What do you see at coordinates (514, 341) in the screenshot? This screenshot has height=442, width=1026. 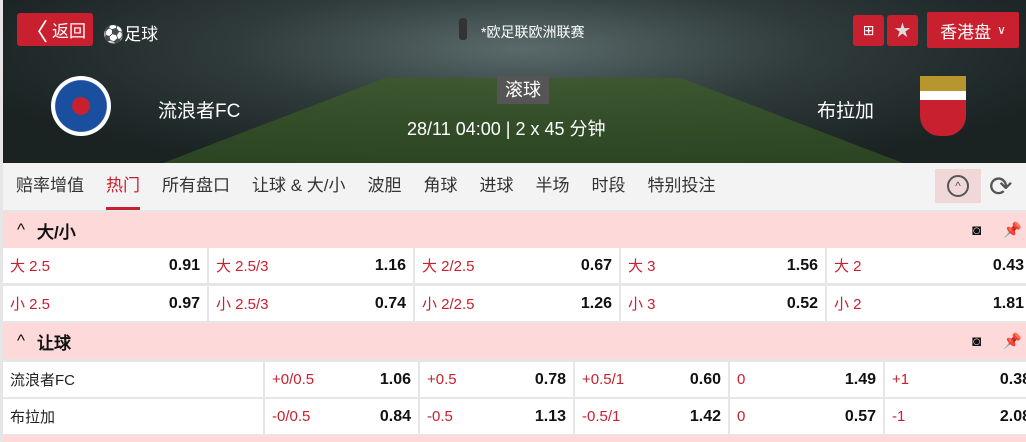 I see `market-section-header: ^ 让球 ◙ 📌` at bounding box center [514, 341].